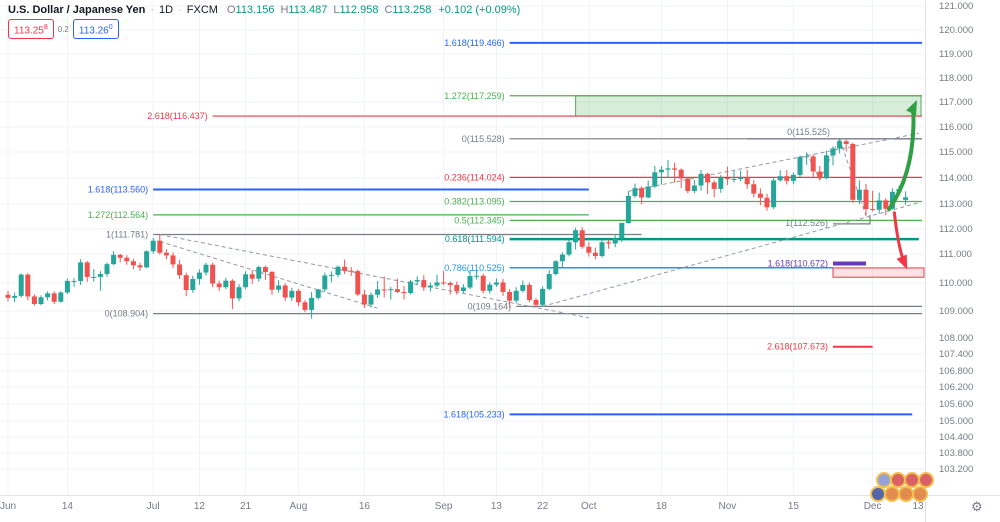  What do you see at coordinates (77, 10) in the screenshot?
I see `symbol-title: U.S. Dollar / Japanese Yen` at bounding box center [77, 10].